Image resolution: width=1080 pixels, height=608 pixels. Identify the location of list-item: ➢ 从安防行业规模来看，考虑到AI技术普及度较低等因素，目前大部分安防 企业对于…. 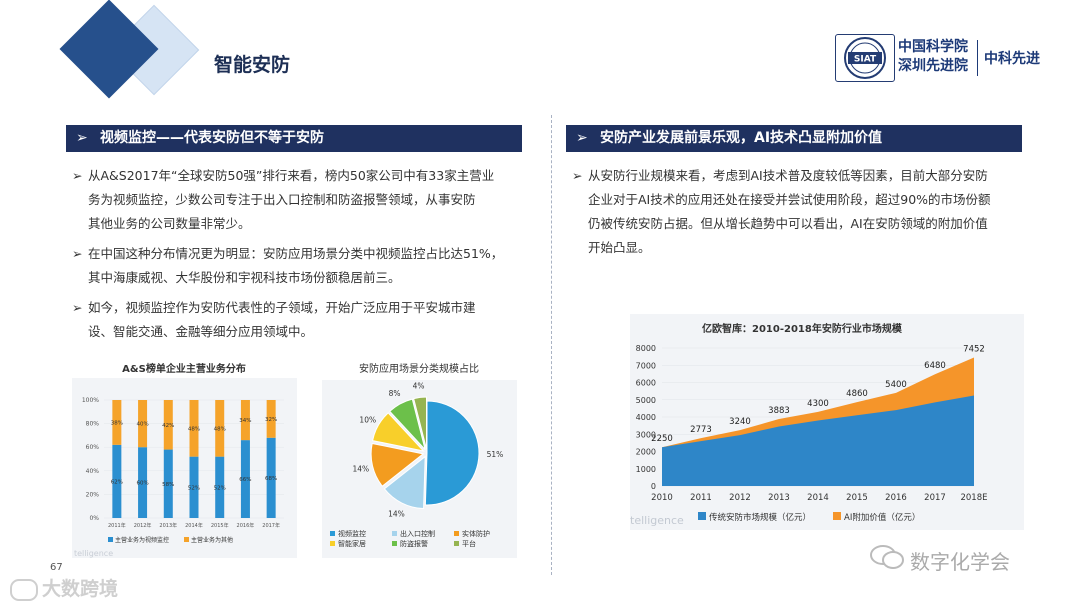
(802, 212).